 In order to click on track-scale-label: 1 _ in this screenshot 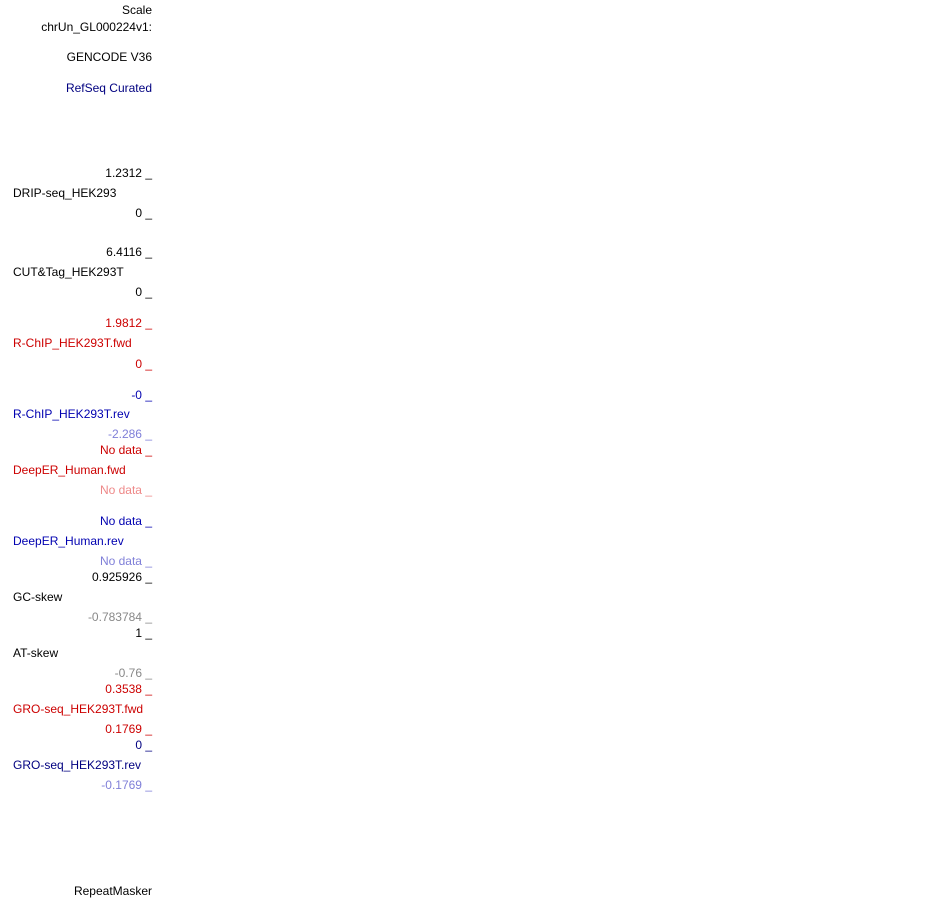, I will do `click(143, 633)`.